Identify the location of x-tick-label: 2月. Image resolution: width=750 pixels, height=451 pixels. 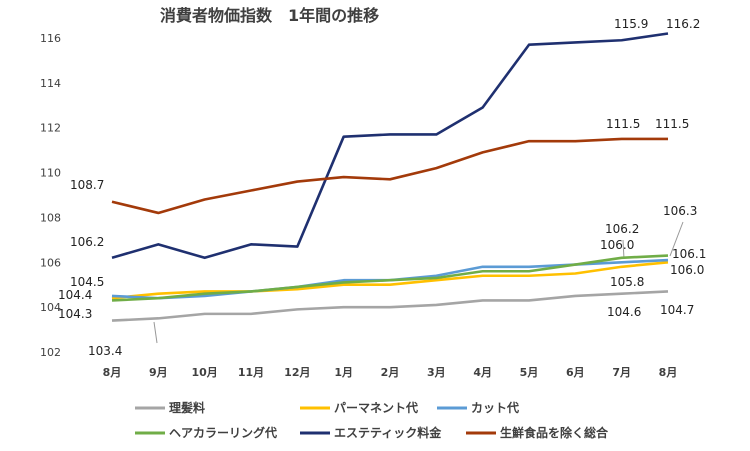
(390, 372).